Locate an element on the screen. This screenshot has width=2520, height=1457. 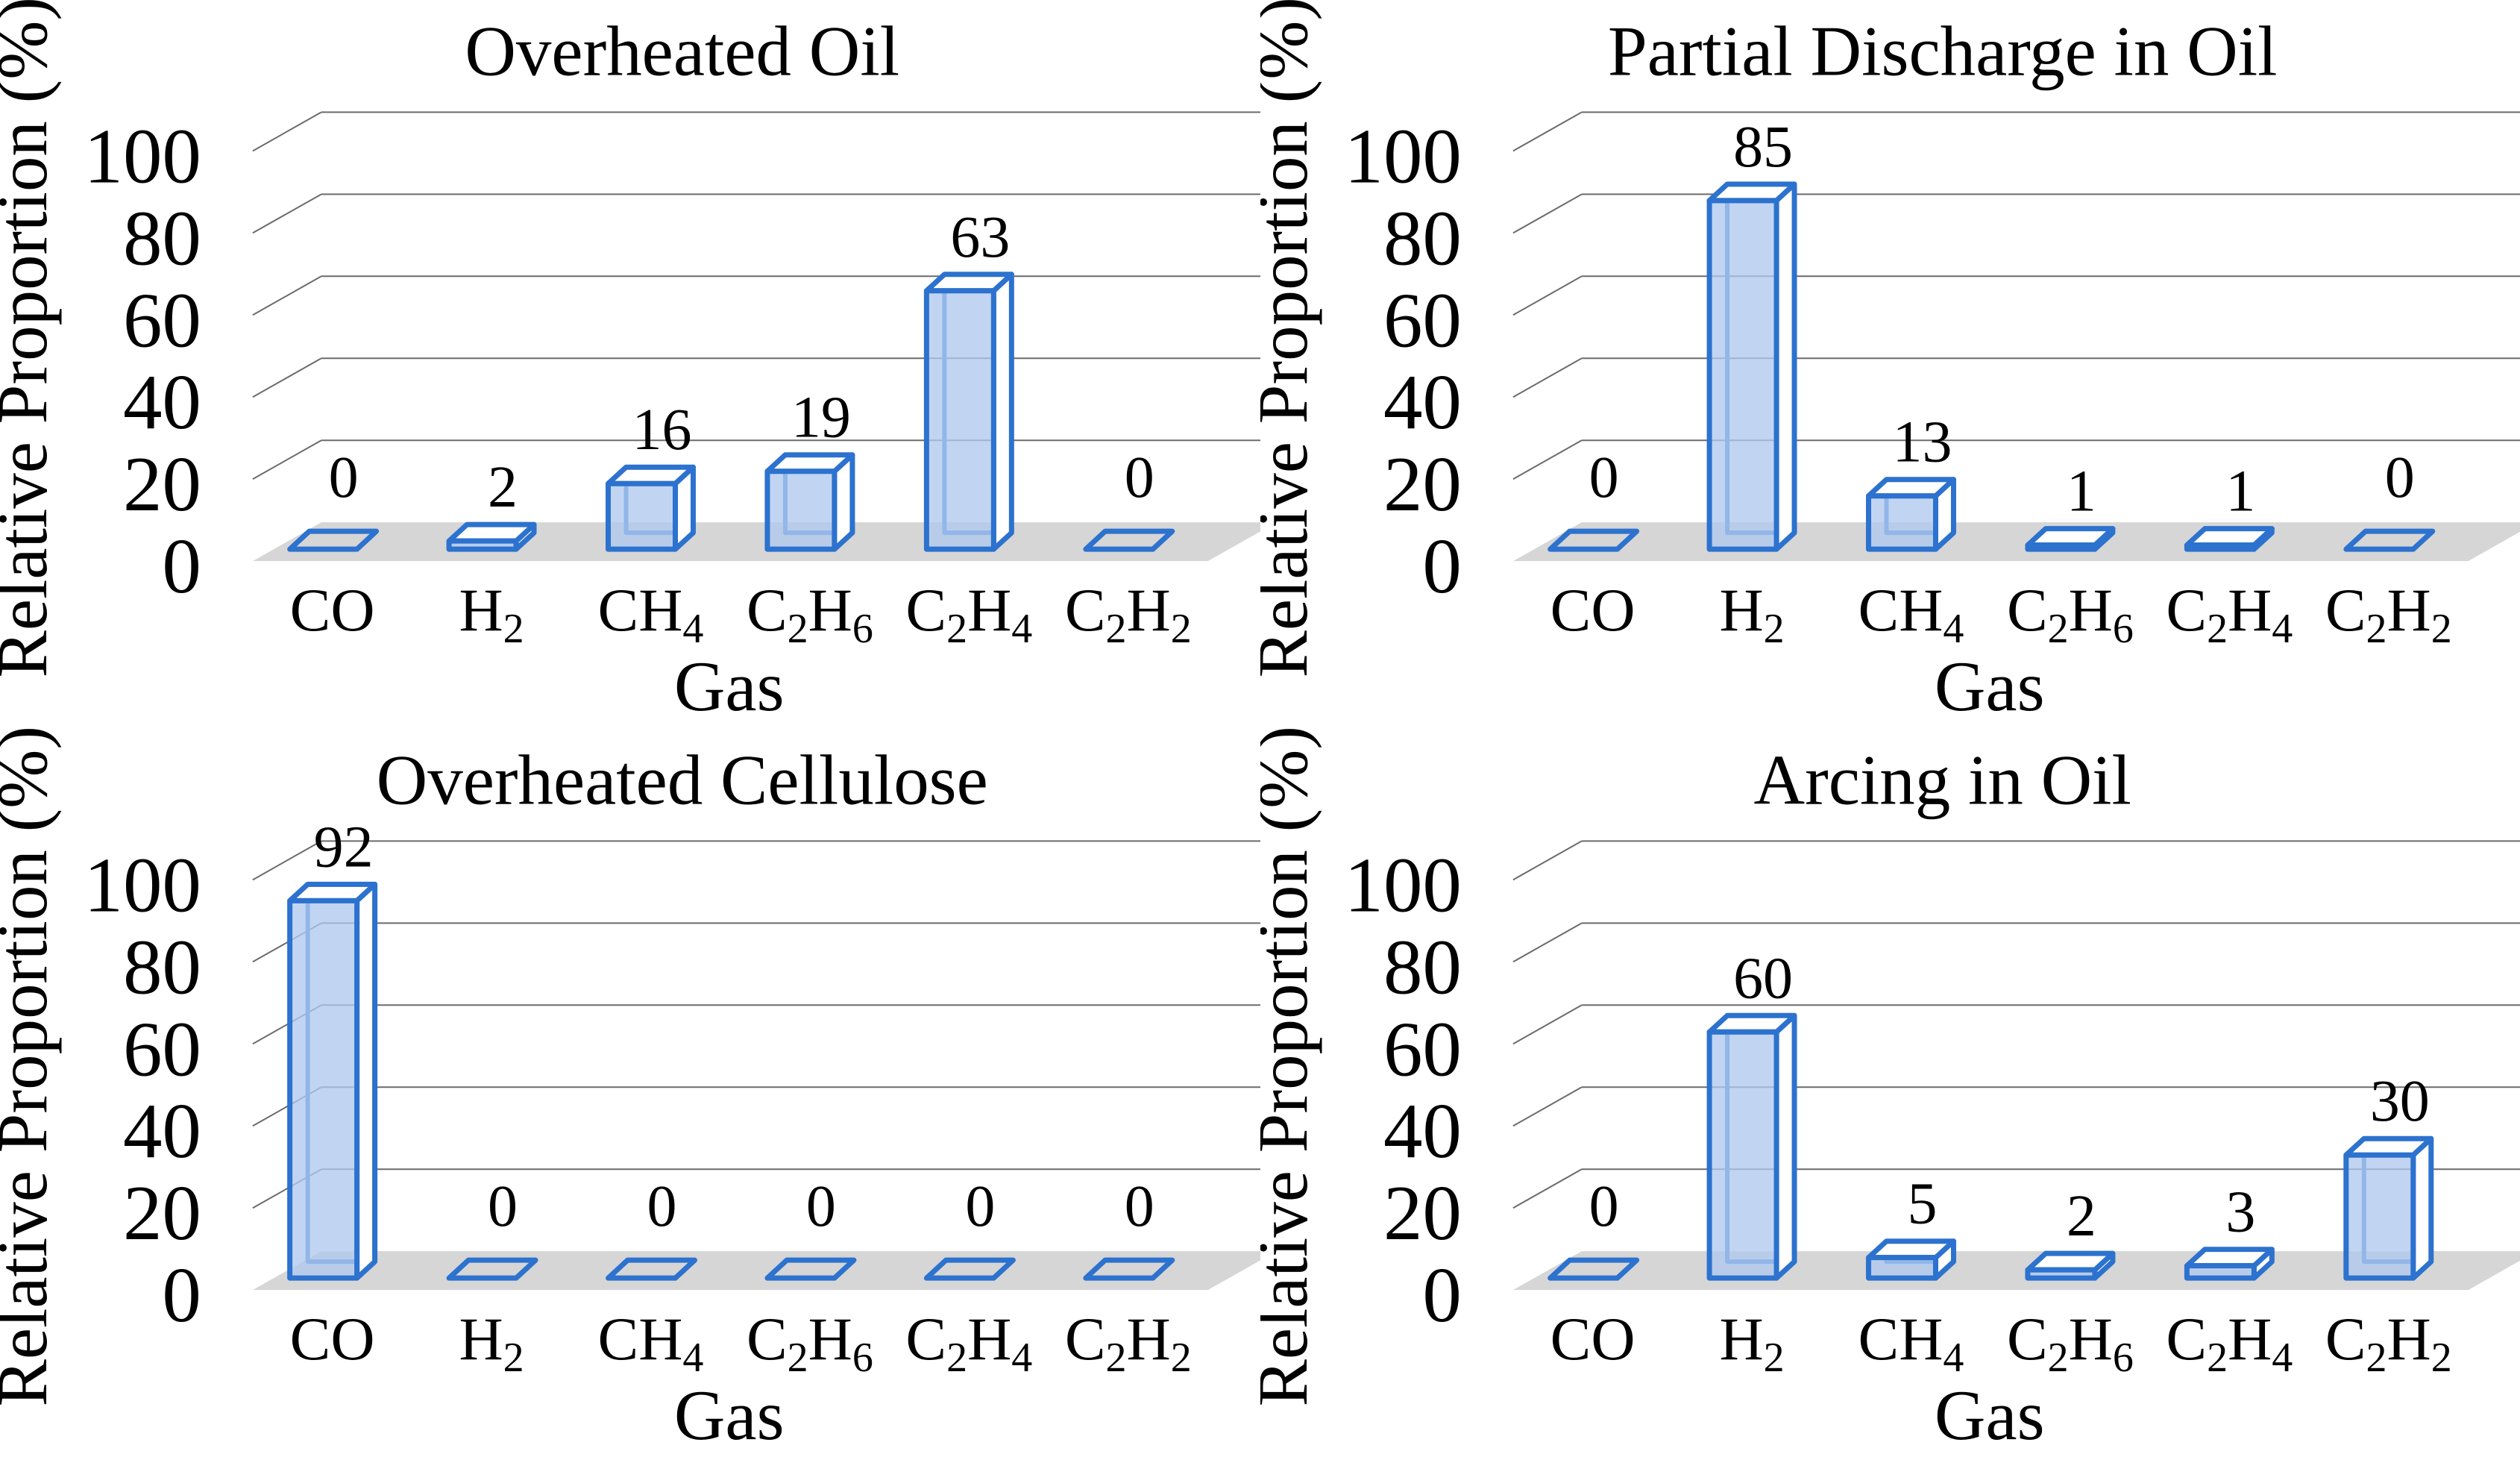
chart-title: Overheated Cellulose is located at coordinates (682, 779).